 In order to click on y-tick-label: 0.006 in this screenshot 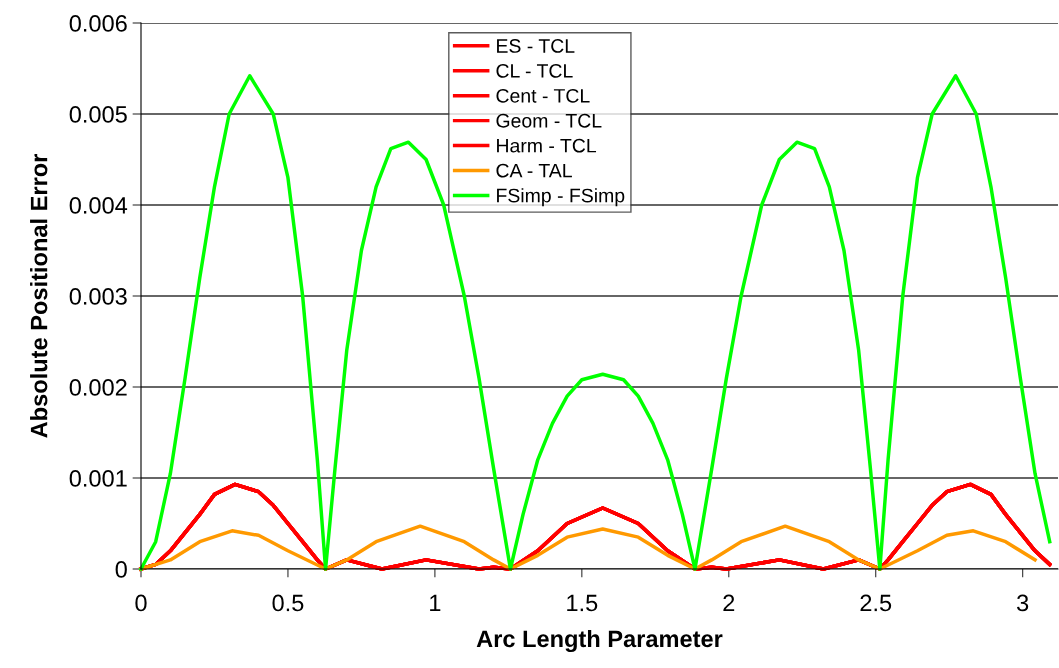, I will do `click(98, 23)`.